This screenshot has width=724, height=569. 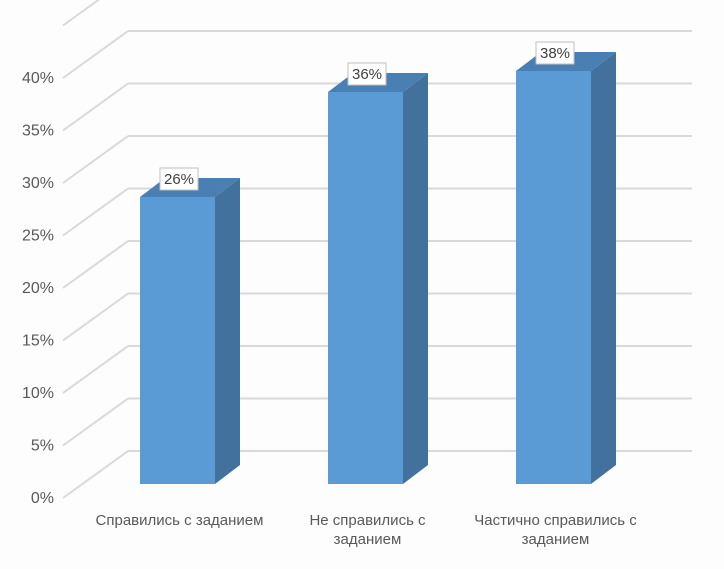 I want to click on y-tick-label: 20%, so click(x=38, y=288).